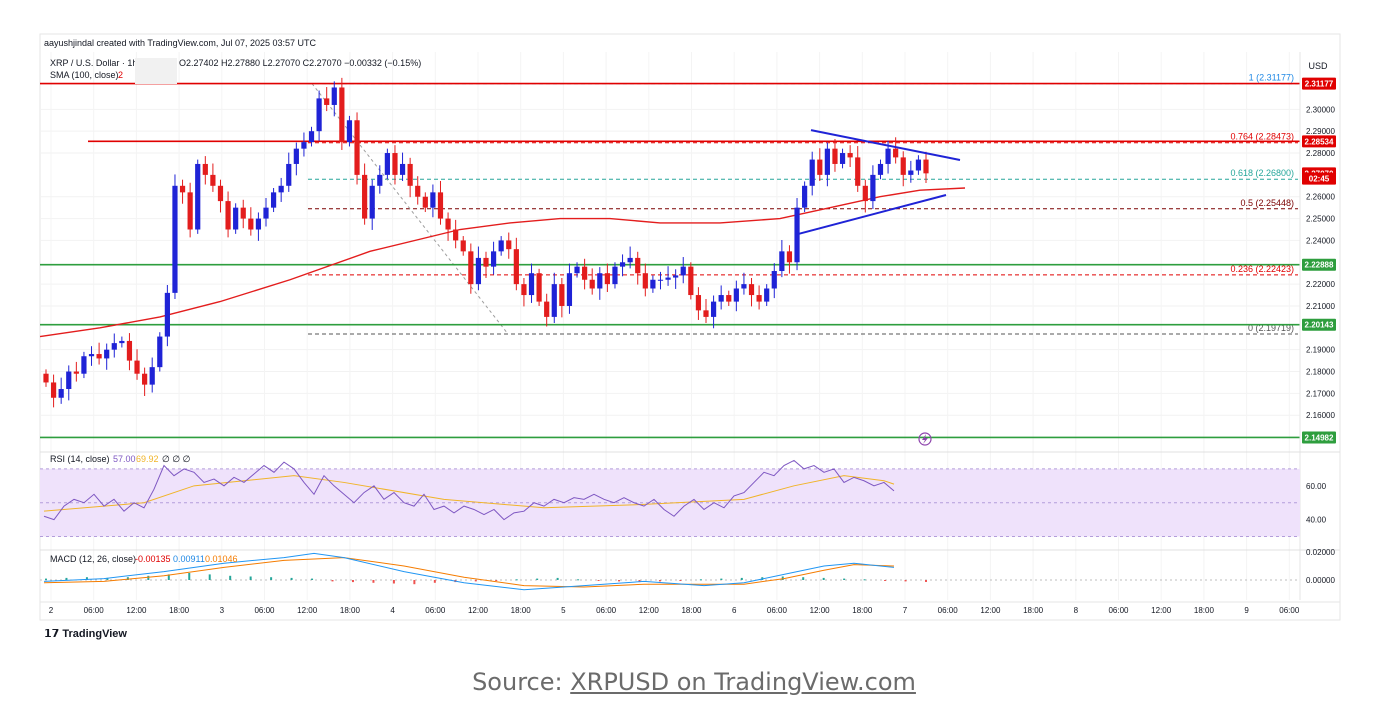 The height and width of the screenshot is (722, 1388). What do you see at coordinates (1316, 520) in the screenshot?
I see `rsi-tick-label: 40.00` at bounding box center [1316, 520].